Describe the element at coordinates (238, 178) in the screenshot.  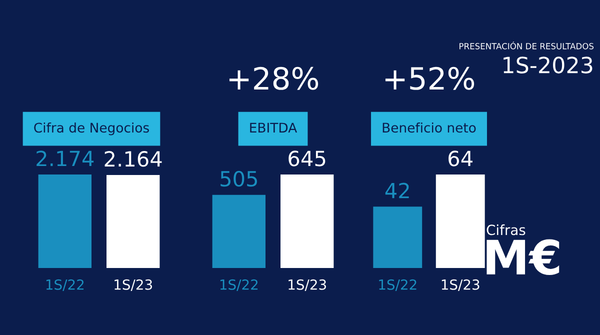
I see `data-label: 505` at that location.